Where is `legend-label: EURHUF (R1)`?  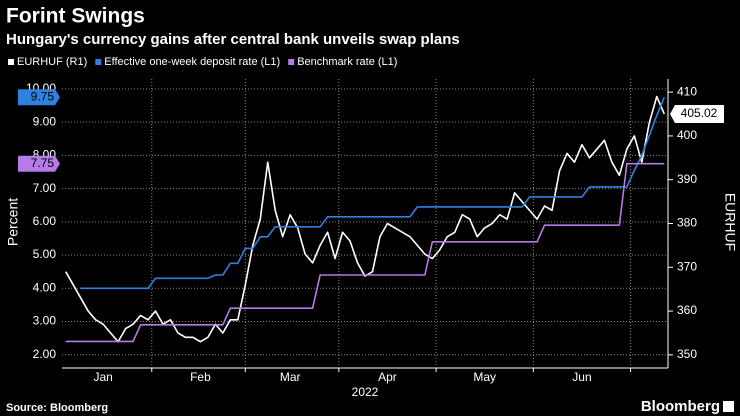
legend-label: EURHUF (R1) is located at coordinates (52, 62).